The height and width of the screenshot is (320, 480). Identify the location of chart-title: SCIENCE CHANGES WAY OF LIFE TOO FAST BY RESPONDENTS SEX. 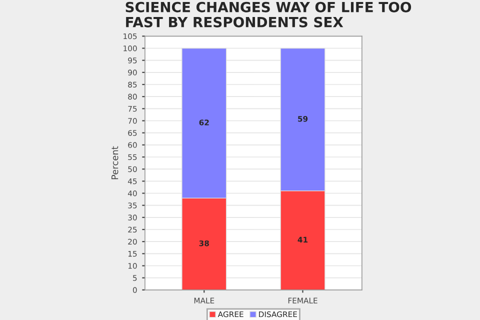
(269, 15).